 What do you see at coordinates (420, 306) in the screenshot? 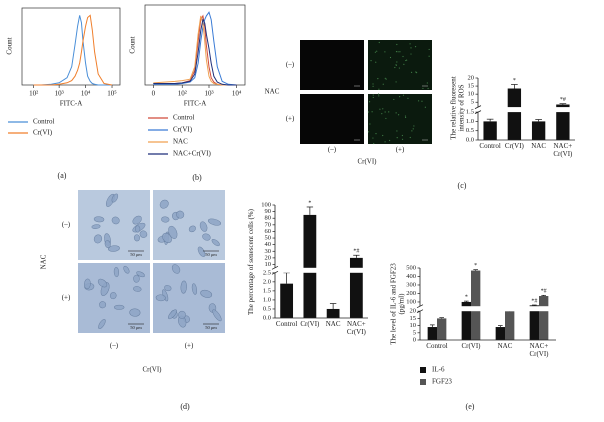
I see `axis-break-mark` at bounding box center [420, 306].